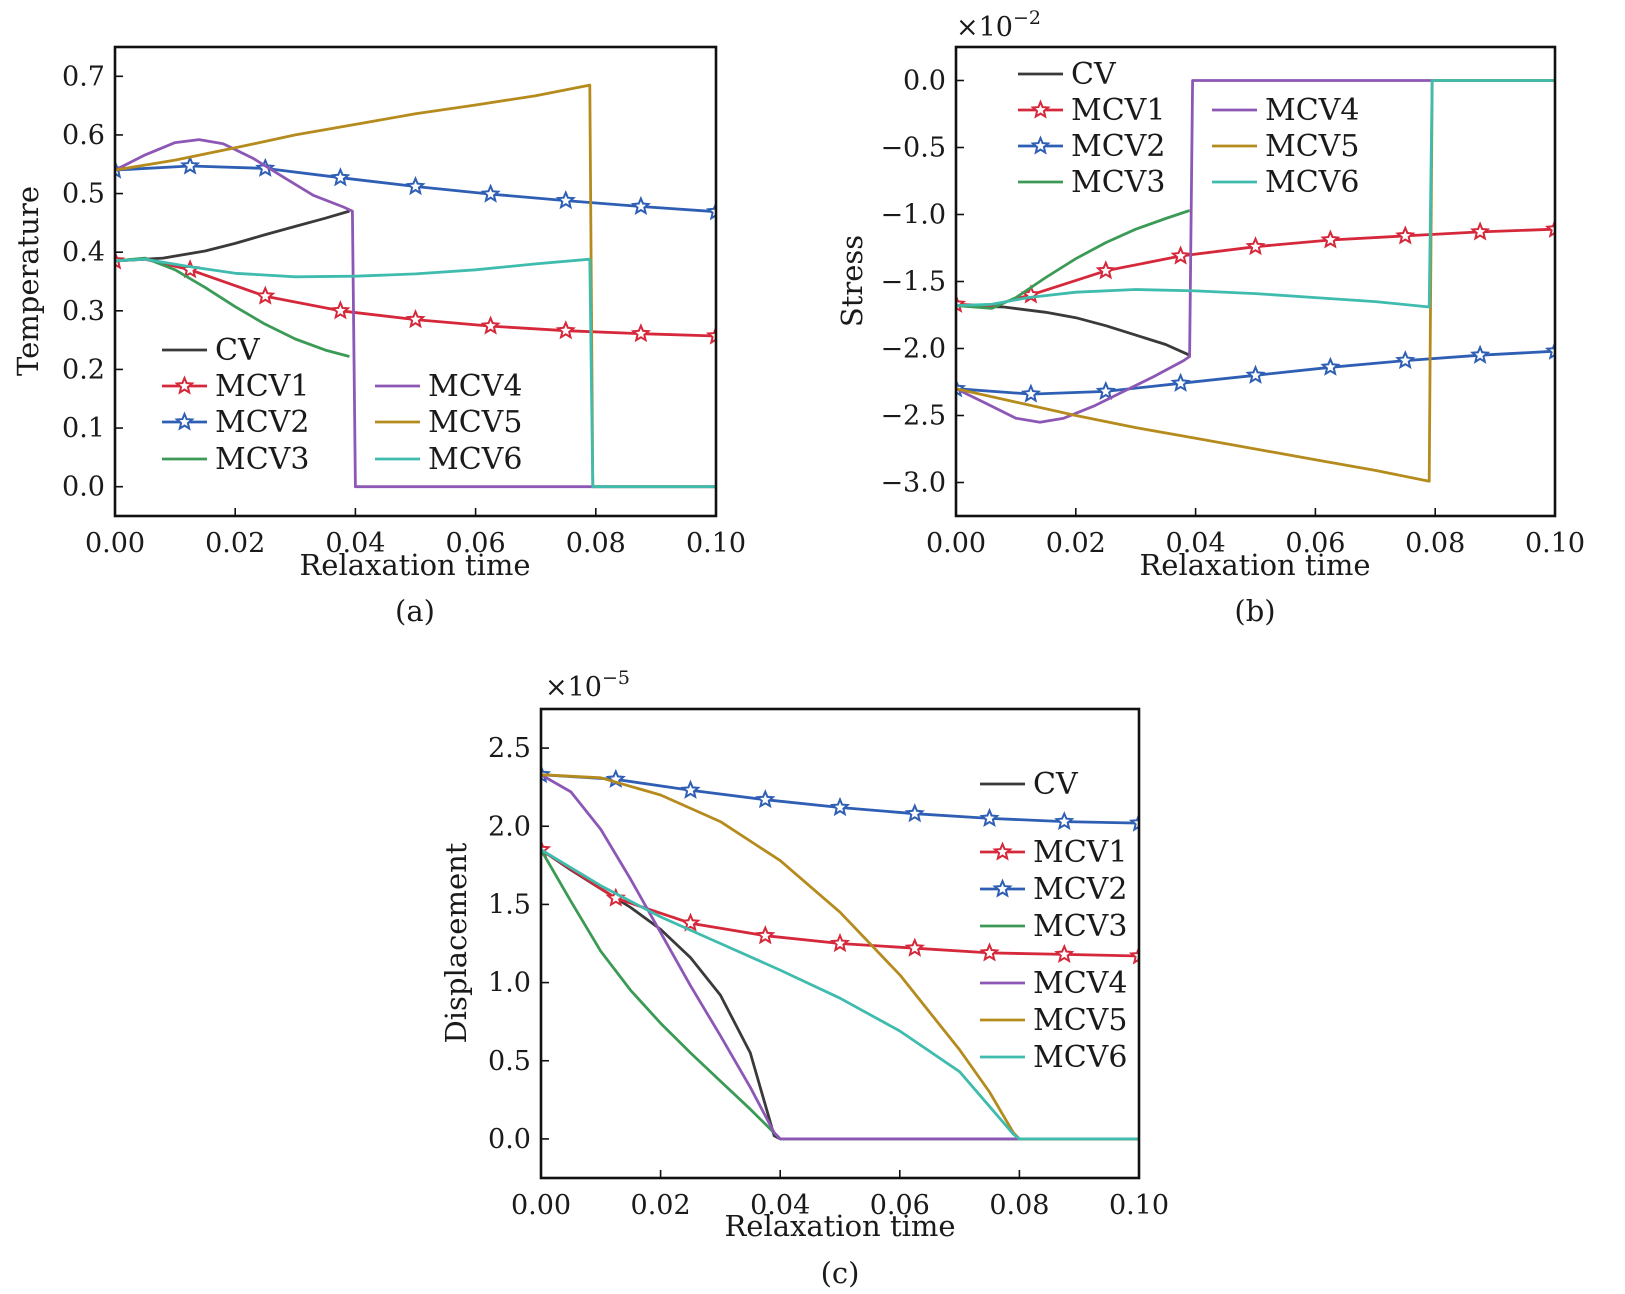 The image size is (1625, 1294). What do you see at coordinates (475, 422) in the screenshot?
I see `legend-label: MCV5` at bounding box center [475, 422].